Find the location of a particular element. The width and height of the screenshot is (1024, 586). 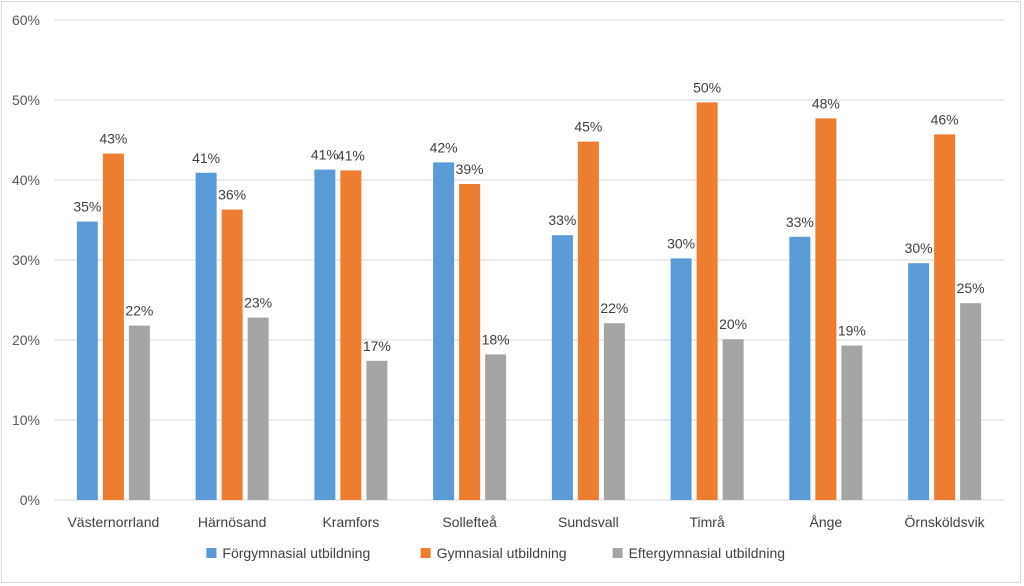

data-label: 17% is located at coordinates (377, 346).